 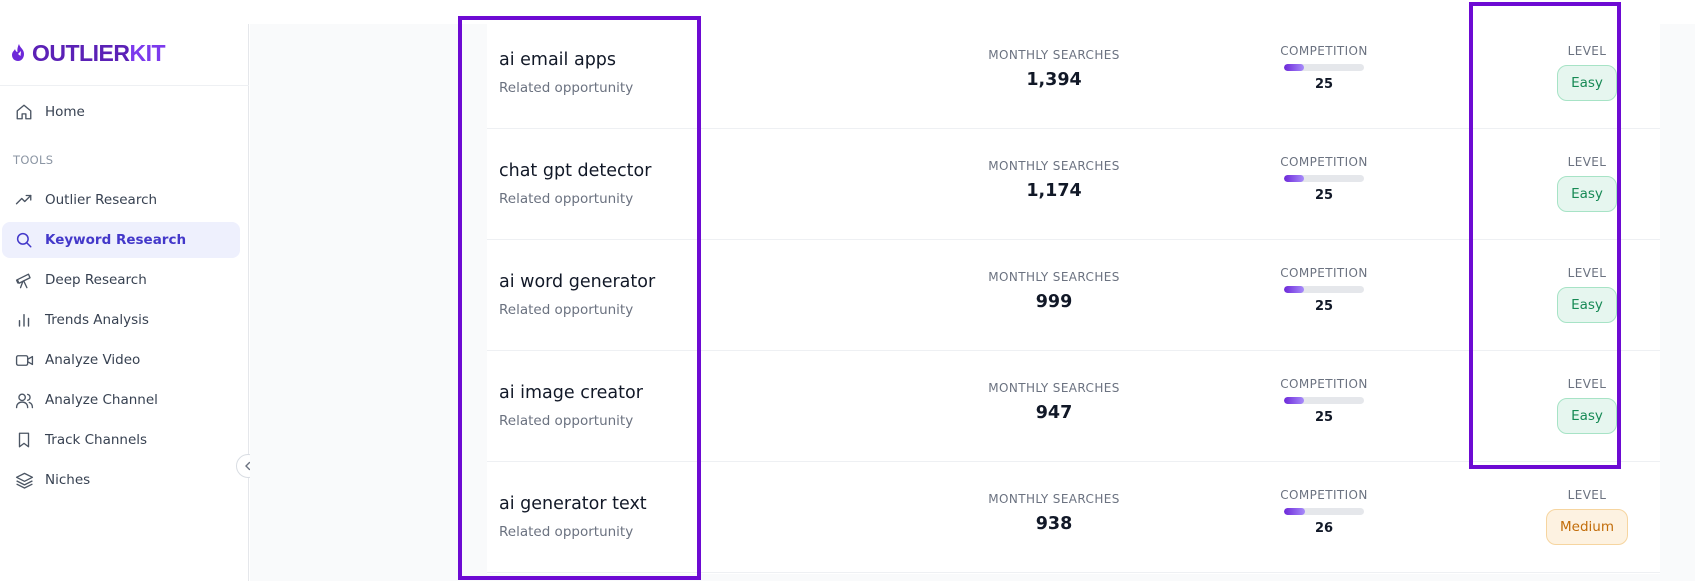 What do you see at coordinates (1324, 528) in the screenshot?
I see `competition-value: 26` at bounding box center [1324, 528].